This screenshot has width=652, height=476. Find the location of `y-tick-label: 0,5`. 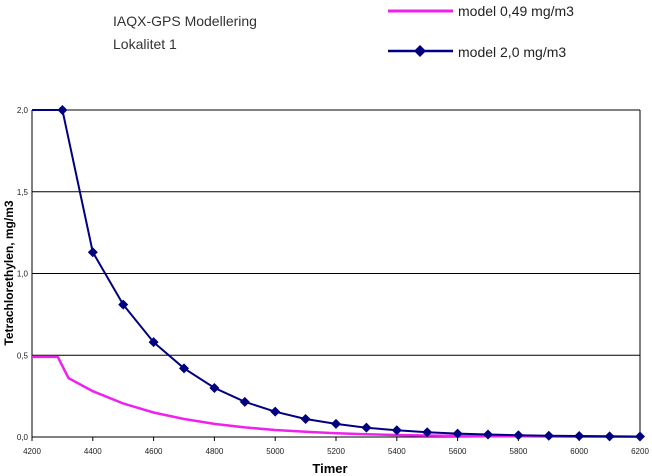

y-tick-label: 0,5 is located at coordinates (23, 355).